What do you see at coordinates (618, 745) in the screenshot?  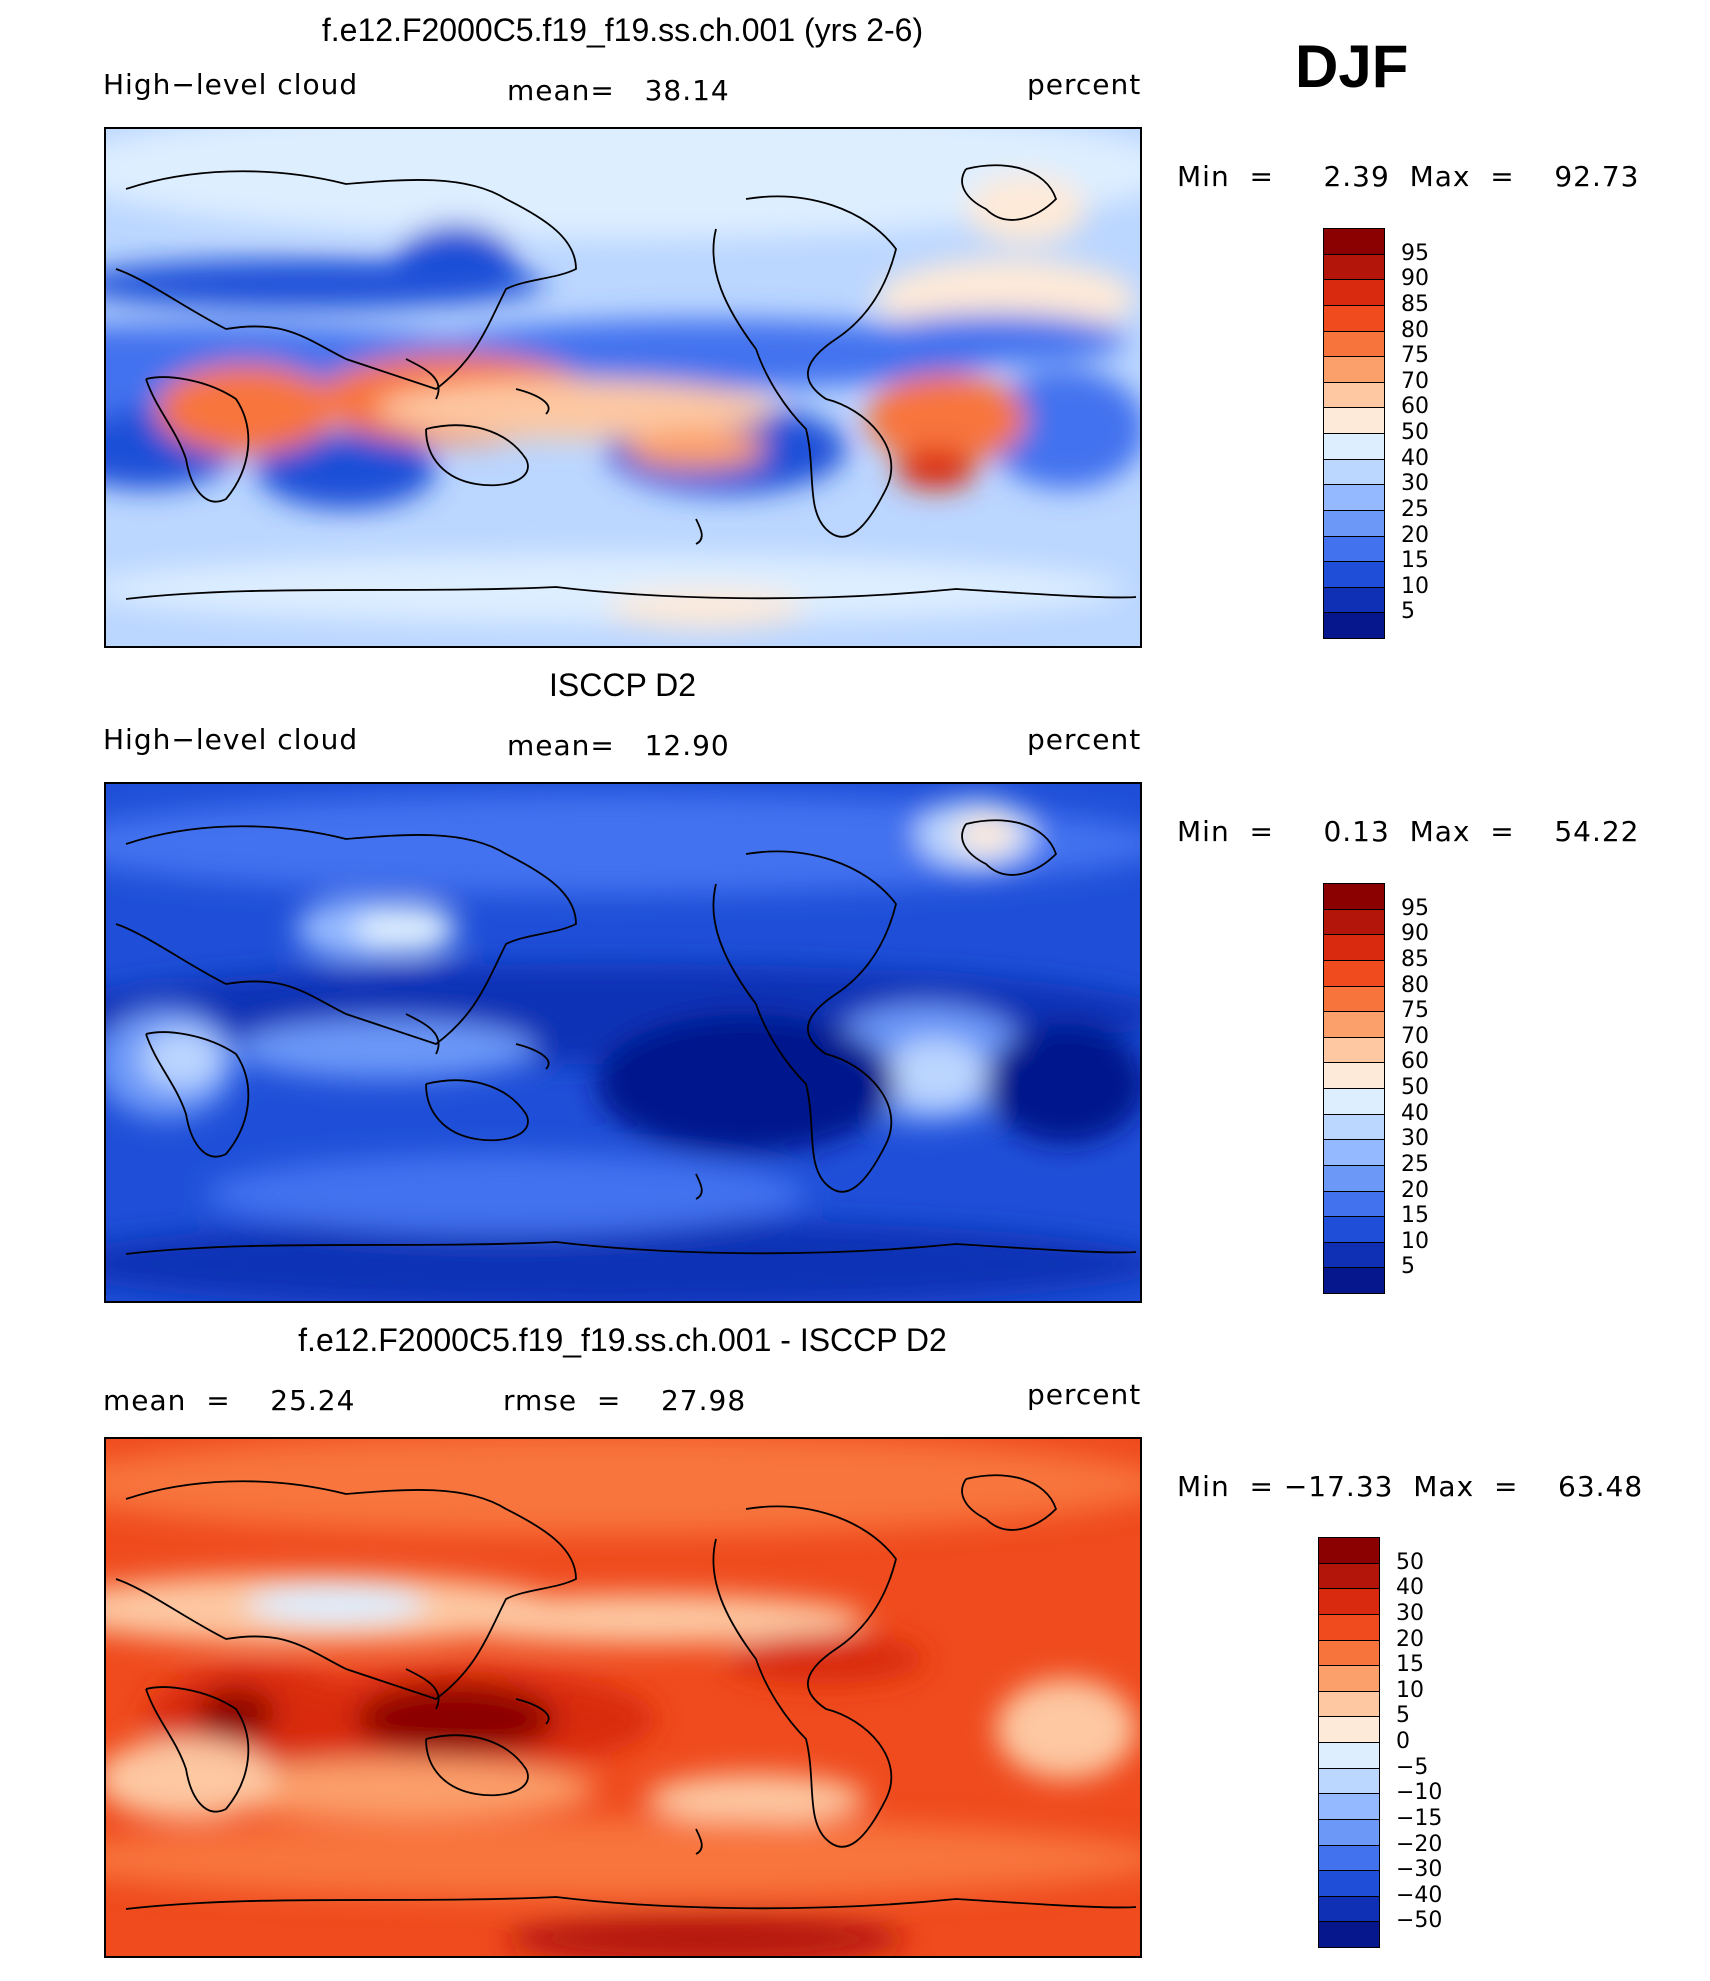 I see `panel-mean-obs: mean= 12.90` at bounding box center [618, 745].